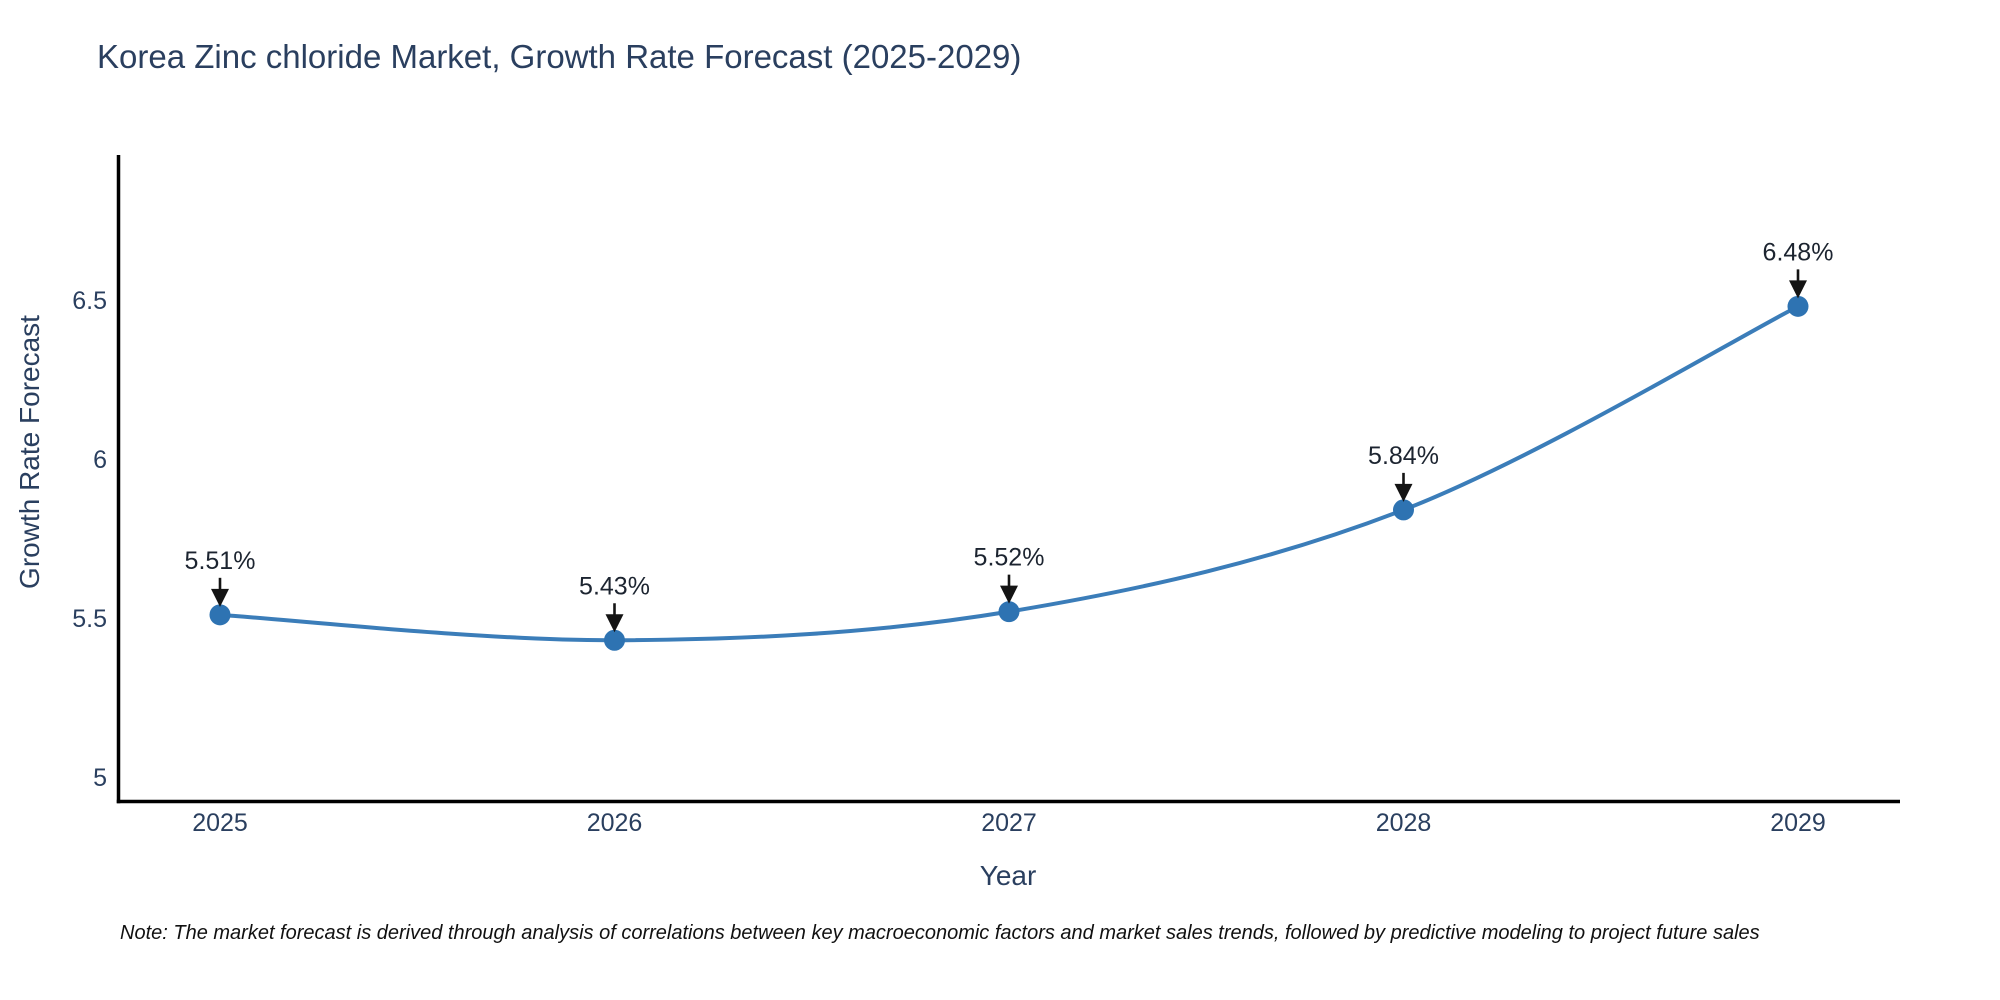  Describe the element at coordinates (1009, 823) in the screenshot. I see `x-tick-label: 2027` at that location.